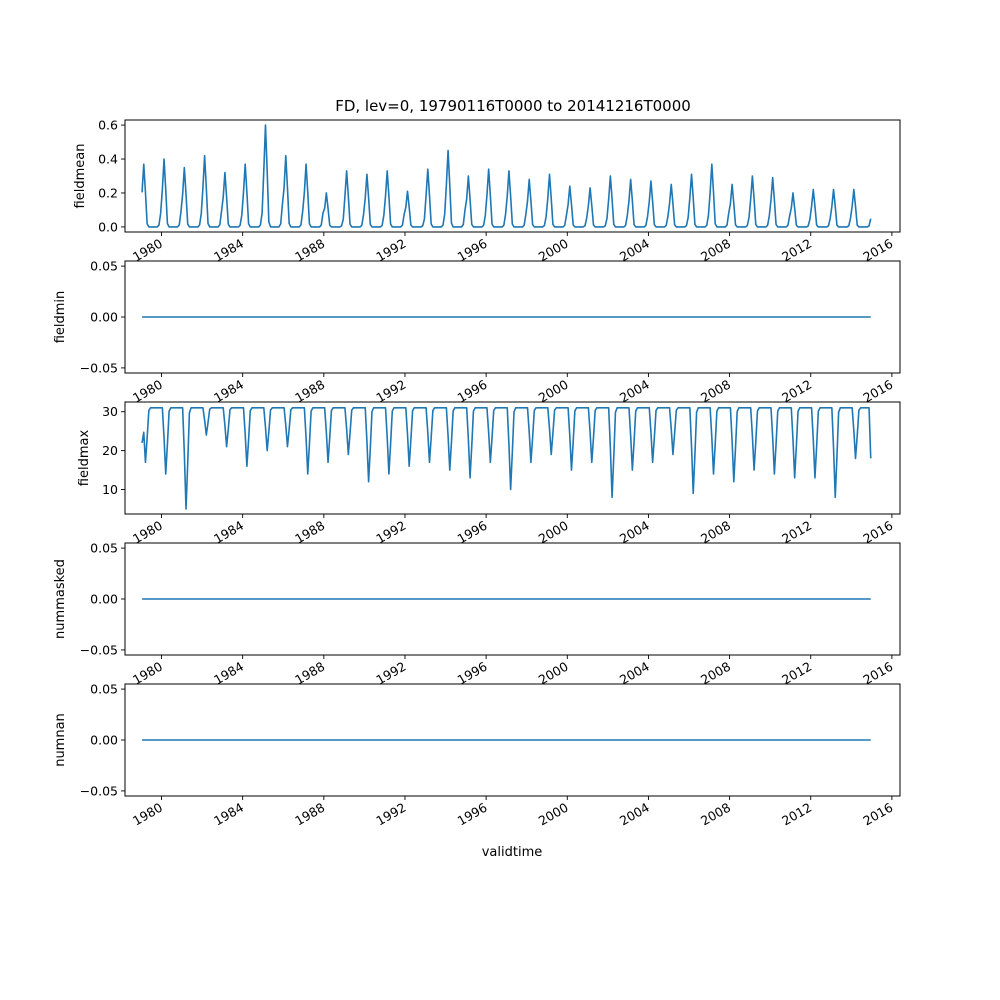  What do you see at coordinates (108, 226) in the screenshot?
I see `y-tick-label: 0.0` at bounding box center [108, 226].